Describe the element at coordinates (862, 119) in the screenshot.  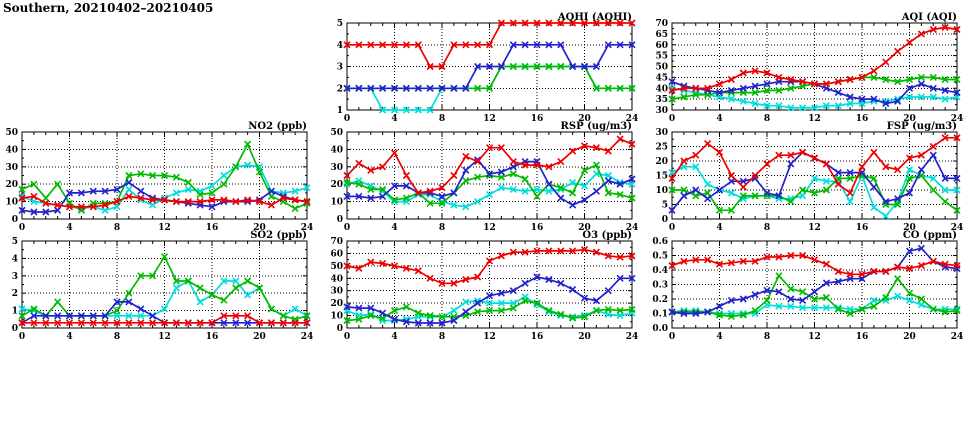
I see `aqi-xtick: 16` at that location.